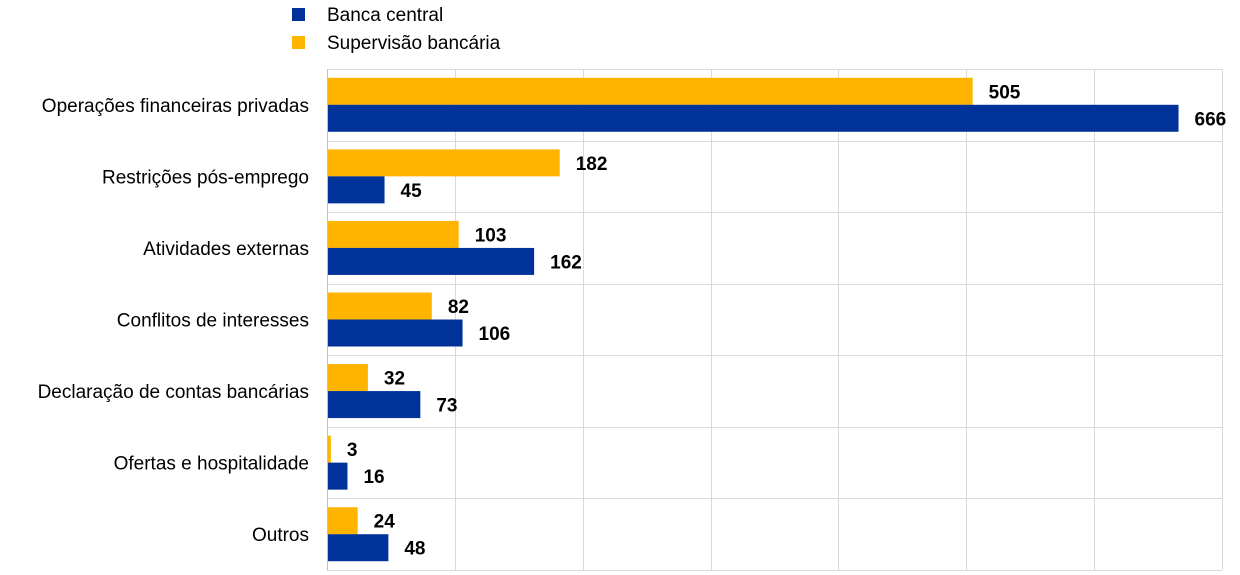 This screenshot has width=1240, height=575. I want to click on data-label: 24, so click(385, 522).